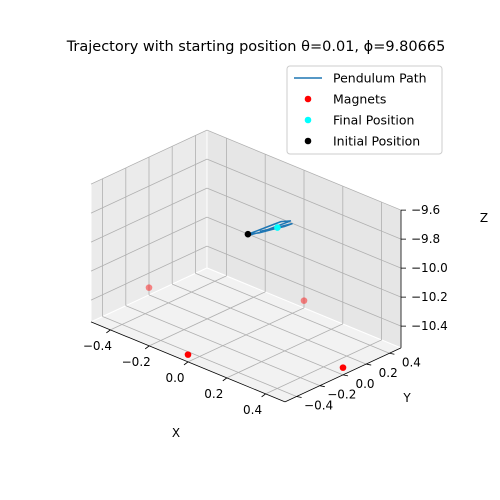 Image resolution: width=500 pixels, height=500 pixels. Describe the element at coordinates (176, 433) in the screenshot. I see `x-axis-label: X` at that location.